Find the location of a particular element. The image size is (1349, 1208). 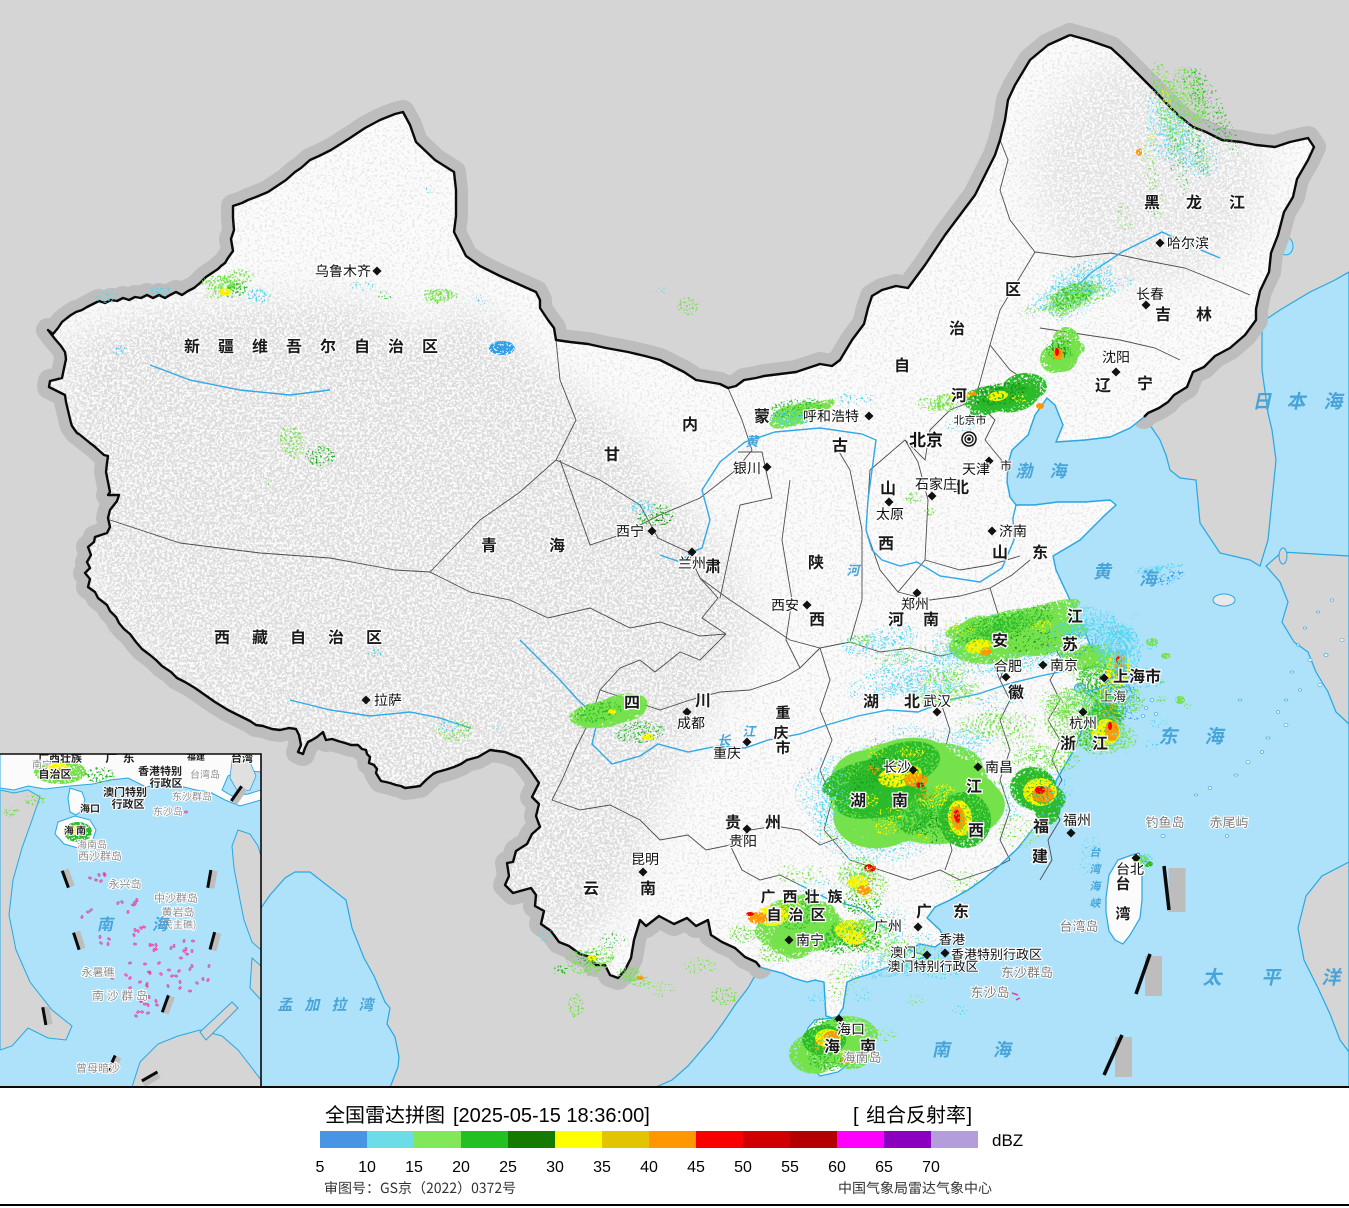

svg-text: dBZ is located at coordinates (1007, 1140).